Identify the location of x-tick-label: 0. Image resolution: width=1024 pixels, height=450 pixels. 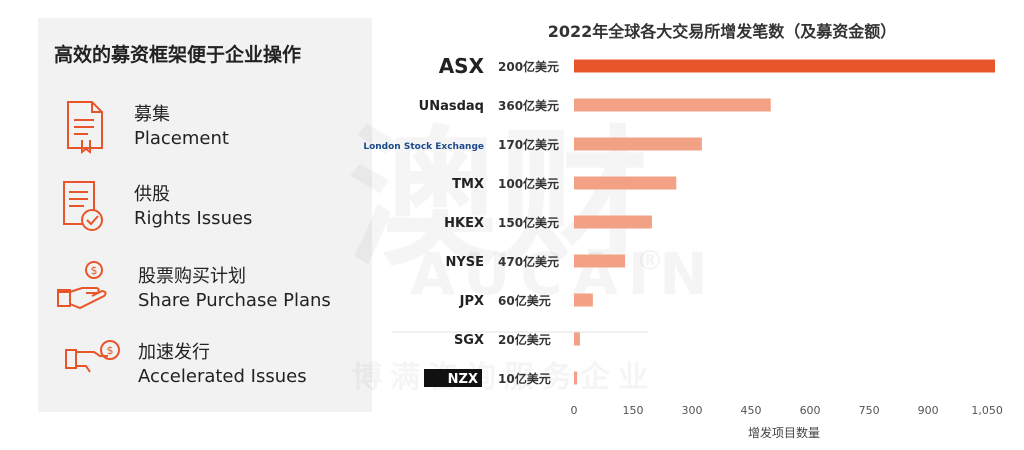
(574, 410).